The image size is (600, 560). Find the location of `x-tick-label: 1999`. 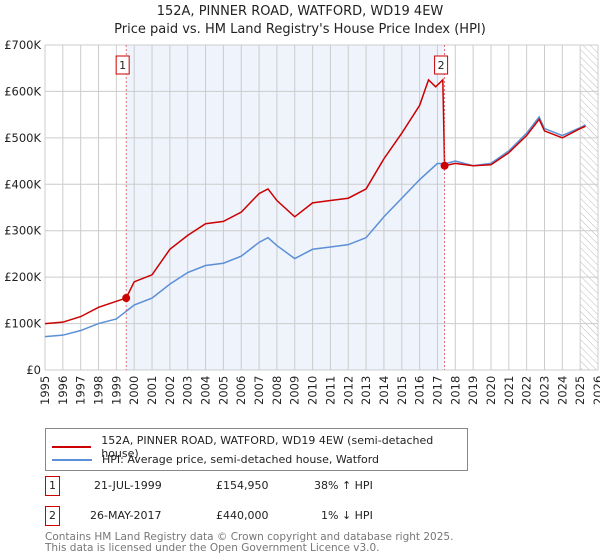

x-tick-label: 1999 is located at coordinates (116, 390).